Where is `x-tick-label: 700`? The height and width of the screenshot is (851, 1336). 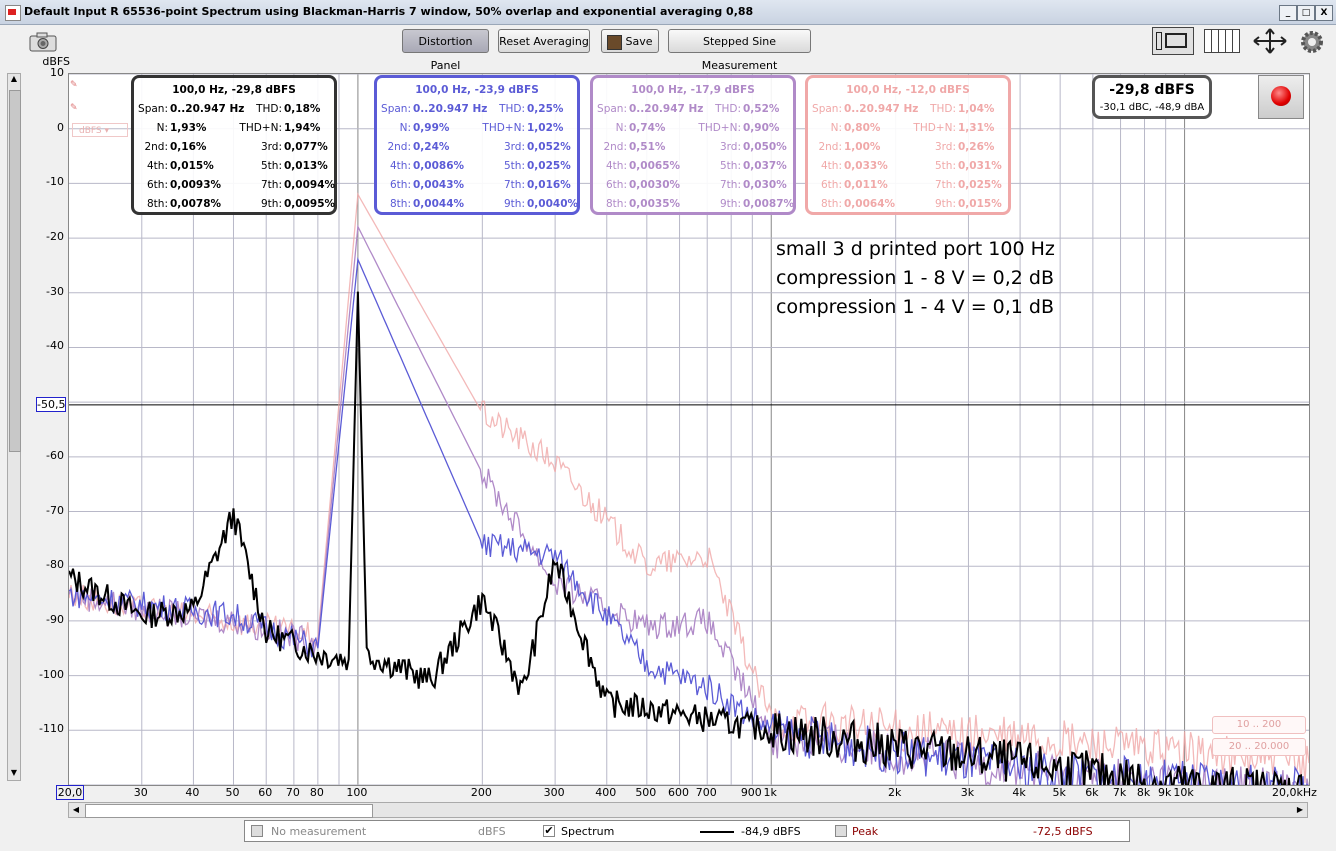 x-tick-label: 700 is located at coordinates (706, 792).